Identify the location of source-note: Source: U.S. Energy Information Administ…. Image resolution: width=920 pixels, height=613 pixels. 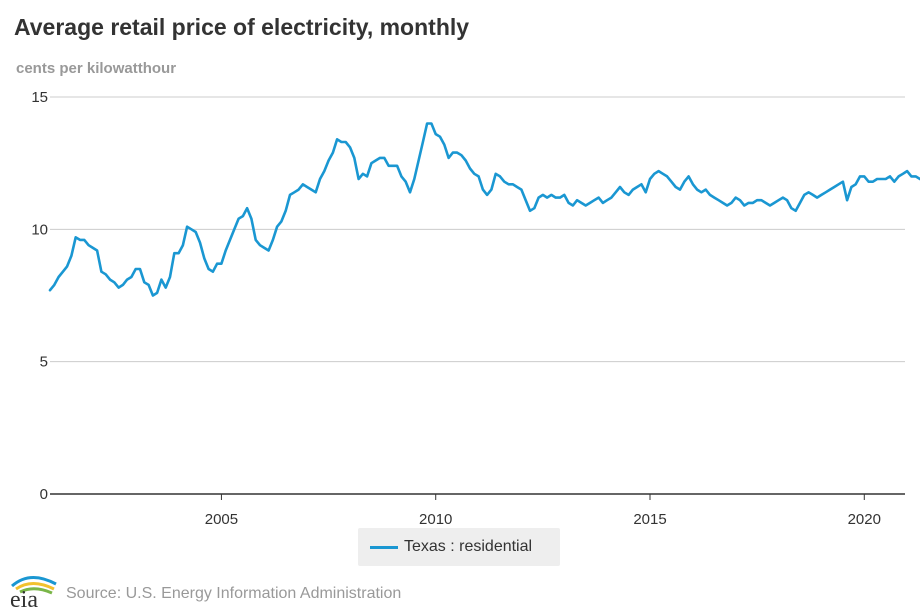
(234, 593).